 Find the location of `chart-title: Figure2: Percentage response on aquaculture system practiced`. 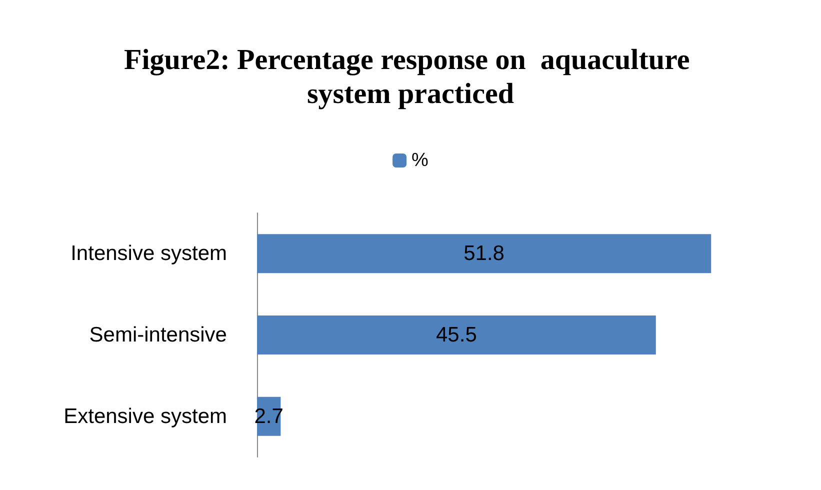

chart-title: Figure2: Percentage response on aquaculture system practiced is located at coordinates (410, 77).